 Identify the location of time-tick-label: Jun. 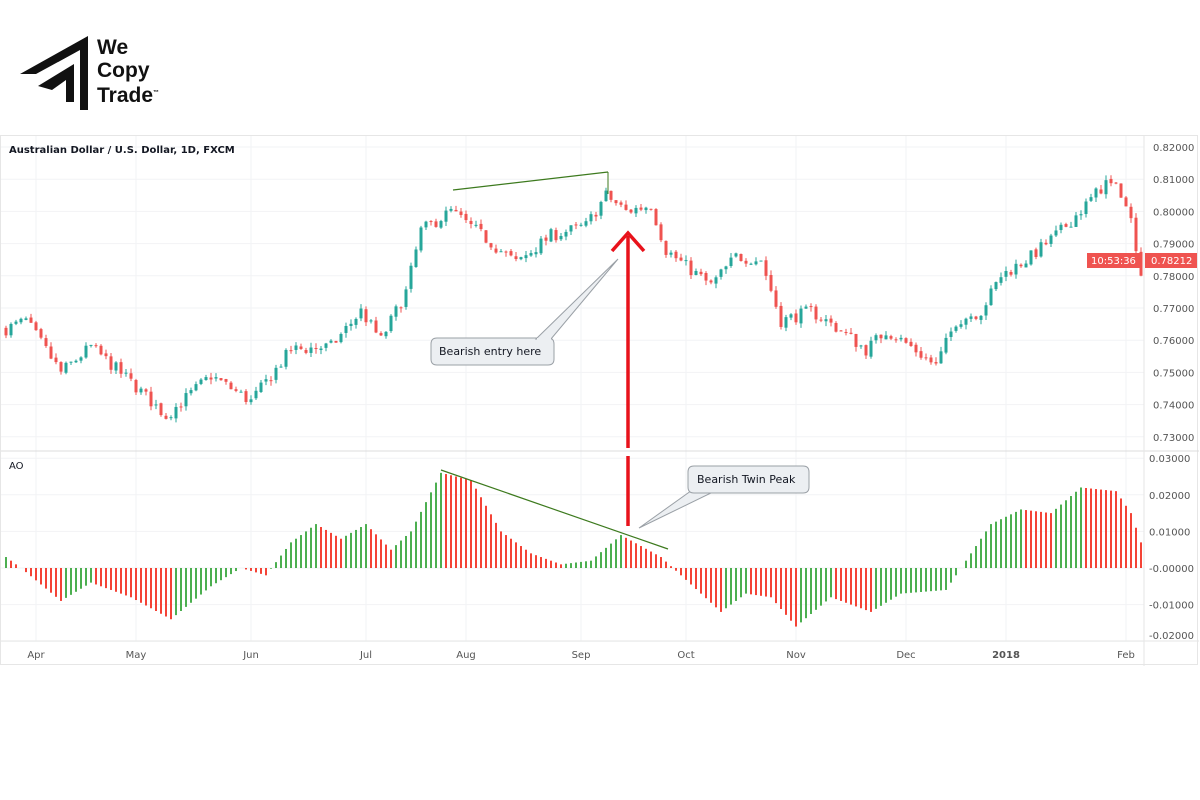
(250, 655).